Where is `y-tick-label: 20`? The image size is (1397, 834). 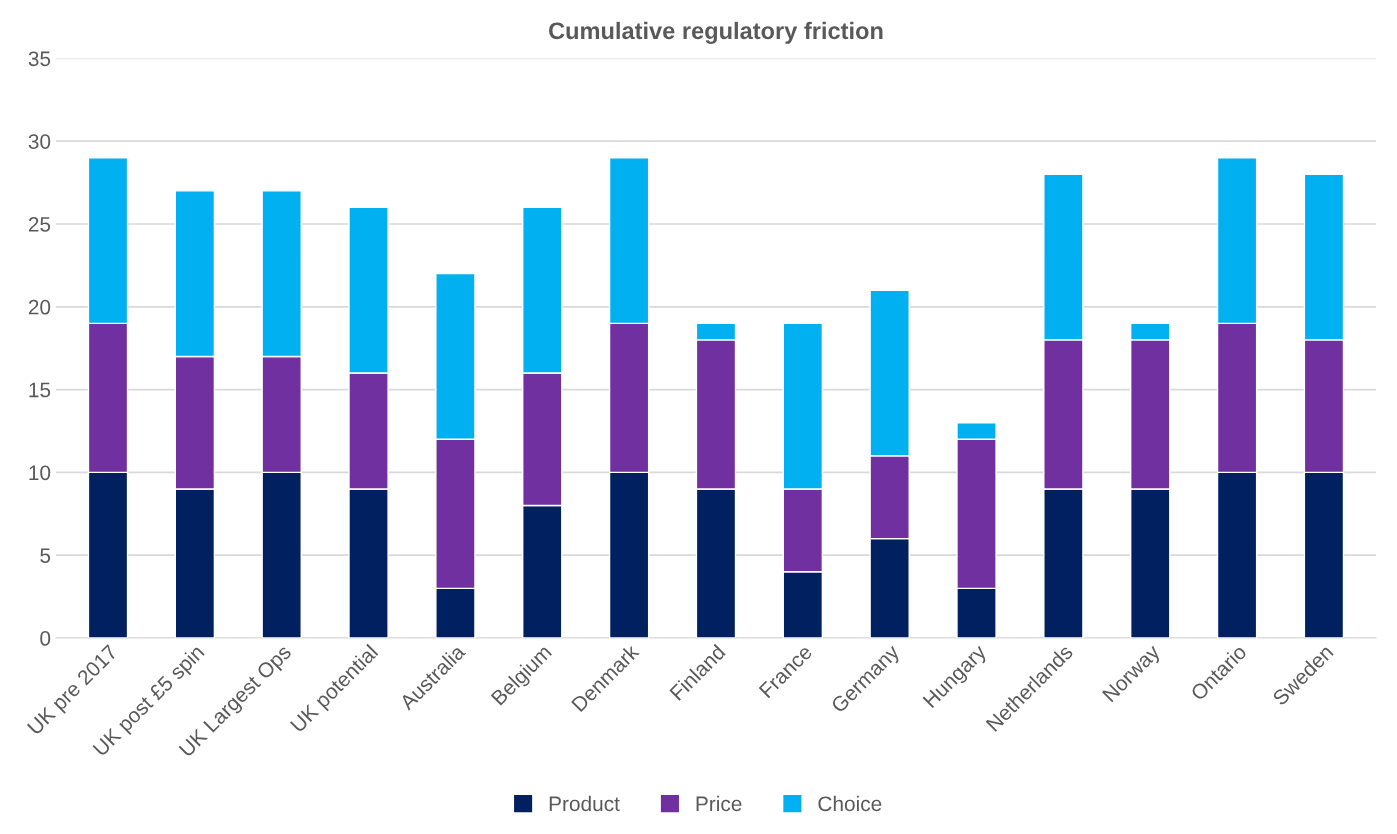 y-tick-label: 20 is located at coordinates (39, 307).